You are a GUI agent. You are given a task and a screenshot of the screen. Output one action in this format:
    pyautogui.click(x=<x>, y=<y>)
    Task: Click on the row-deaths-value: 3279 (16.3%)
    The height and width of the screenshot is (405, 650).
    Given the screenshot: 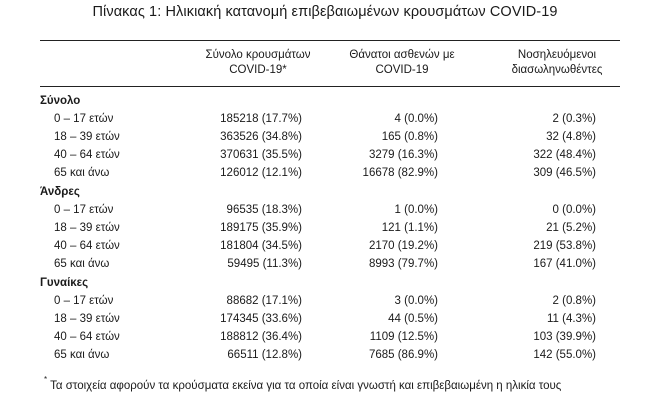 What is the action you would take?
    pyautogui.click(x=403, y=154)
    